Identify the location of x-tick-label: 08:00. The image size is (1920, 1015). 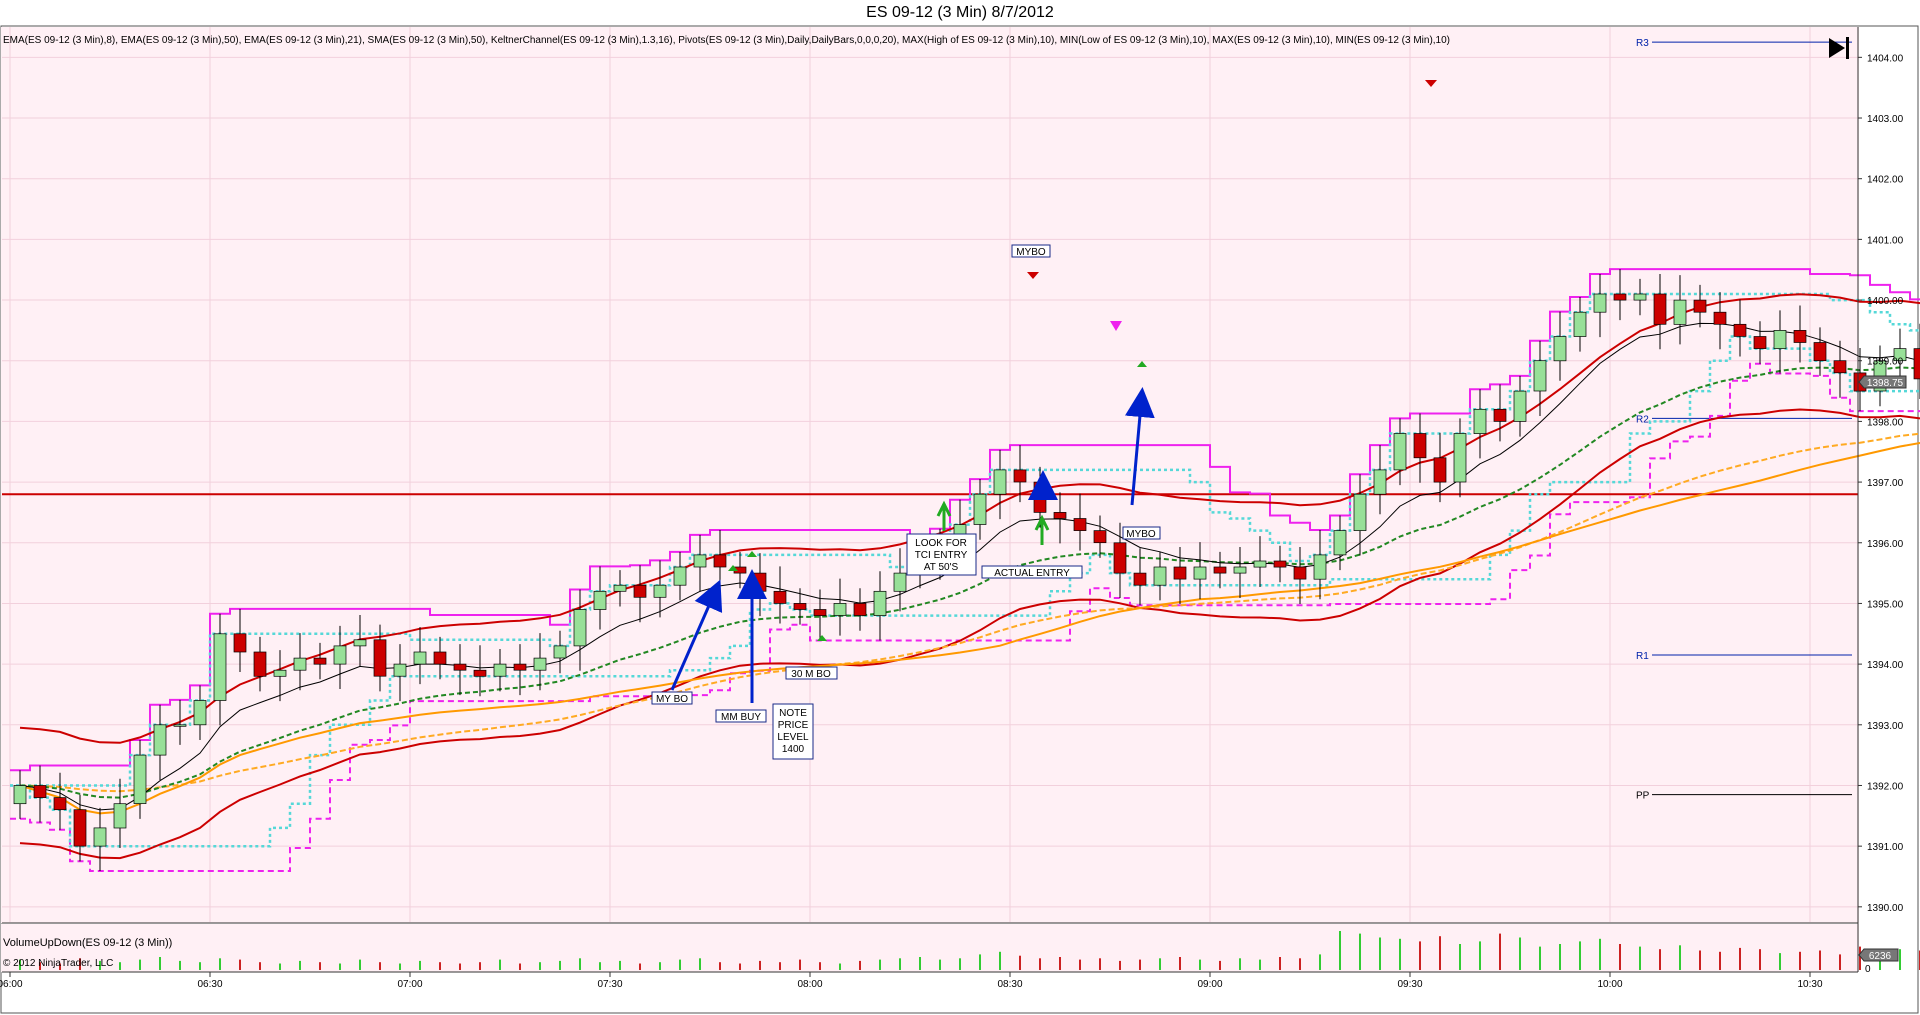
(809, 984).